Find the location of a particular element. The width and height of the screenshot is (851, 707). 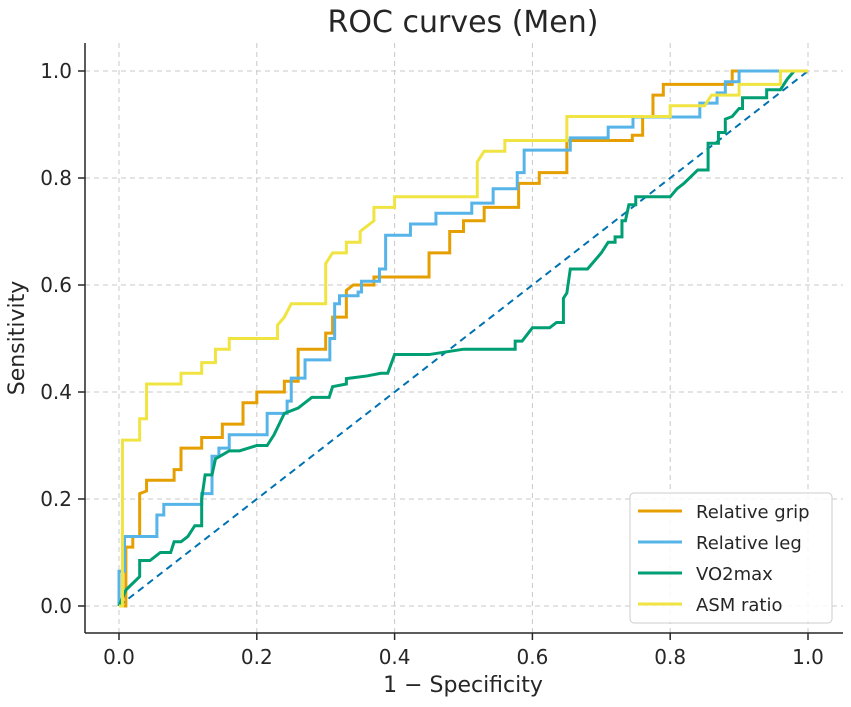

x-tick-label: 0.4 is located at coordinates (395, 657).